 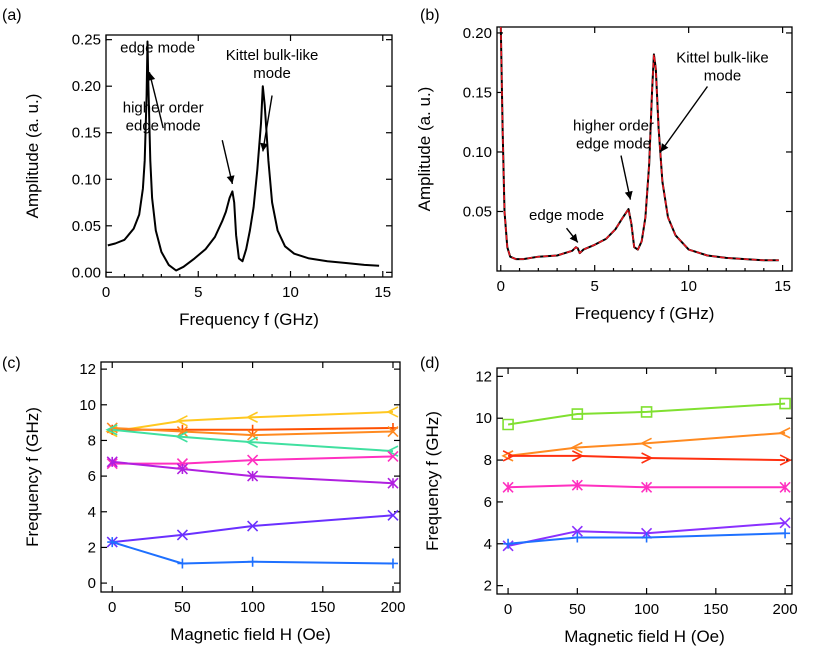 I want to click on y-tick-label: 2, so click(x=488, y=586).